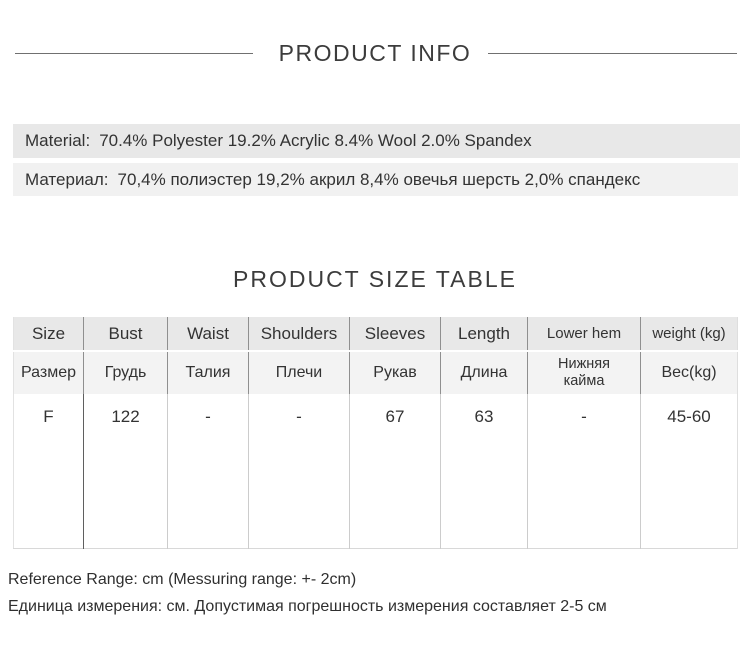  I want to click on cell-sleeves: 67, so click(395, 471).